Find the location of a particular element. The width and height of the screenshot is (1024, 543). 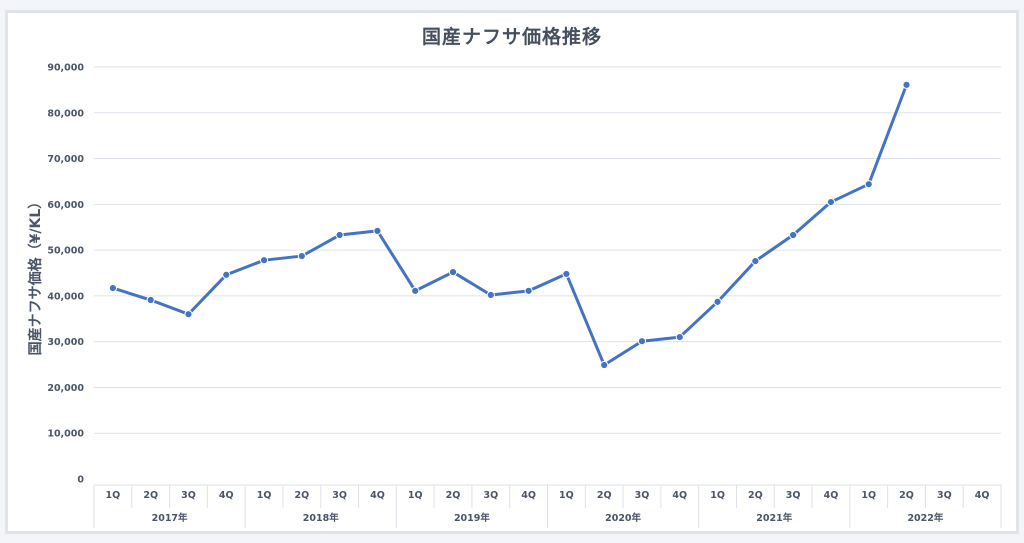

x-tick-year: 2021年 is located at coordinates (774, 518).